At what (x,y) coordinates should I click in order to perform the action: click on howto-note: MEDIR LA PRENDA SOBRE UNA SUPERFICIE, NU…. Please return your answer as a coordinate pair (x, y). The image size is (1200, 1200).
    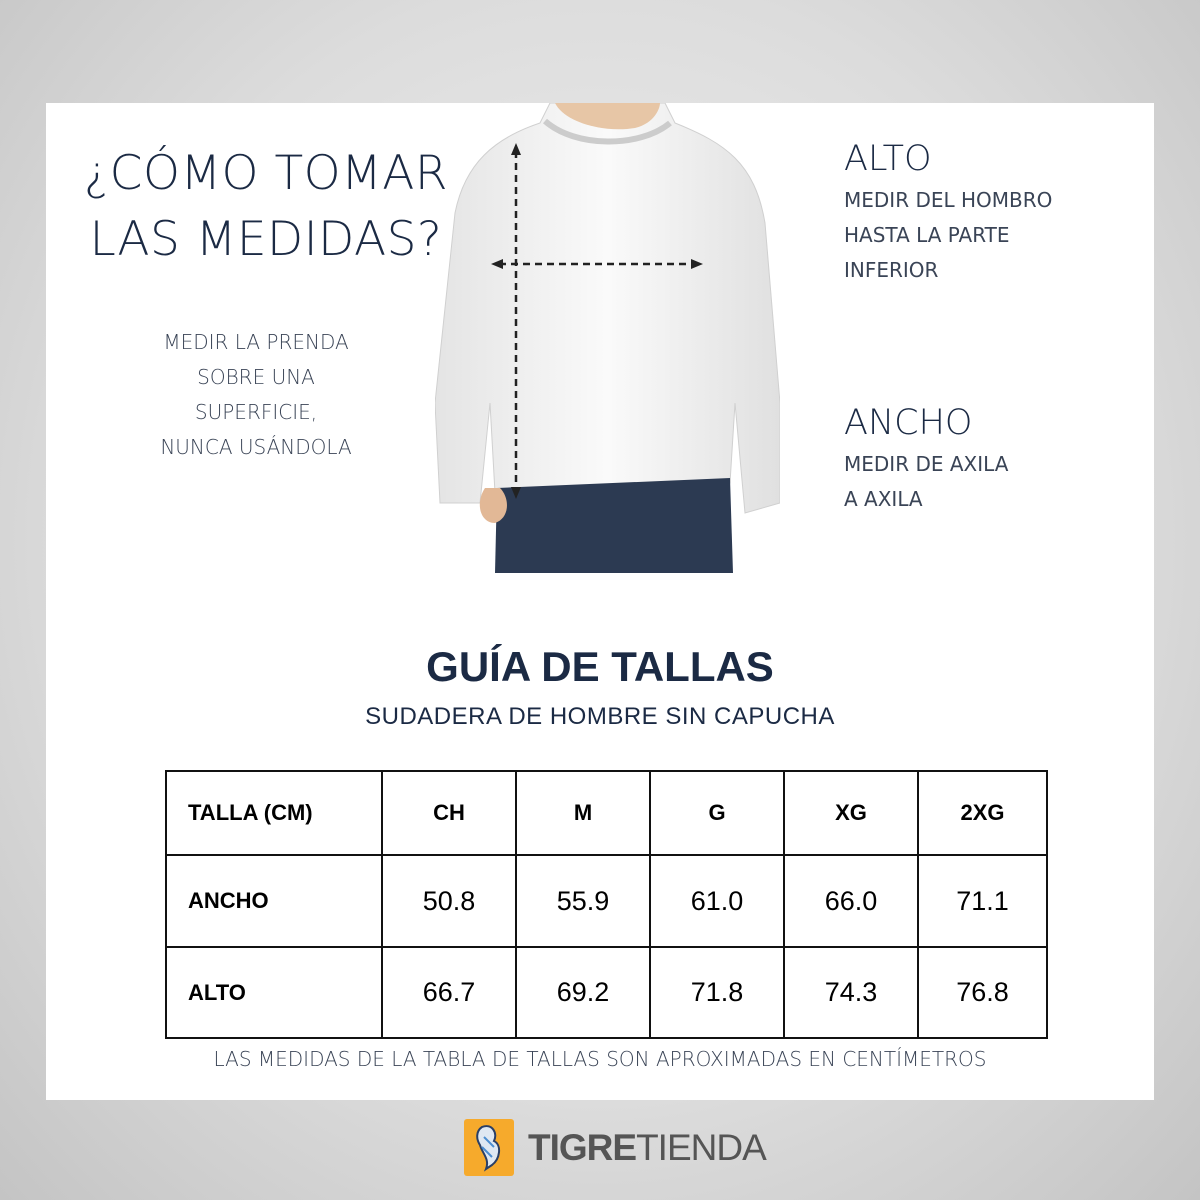
    Looking at the image, I should click on (256, 395).